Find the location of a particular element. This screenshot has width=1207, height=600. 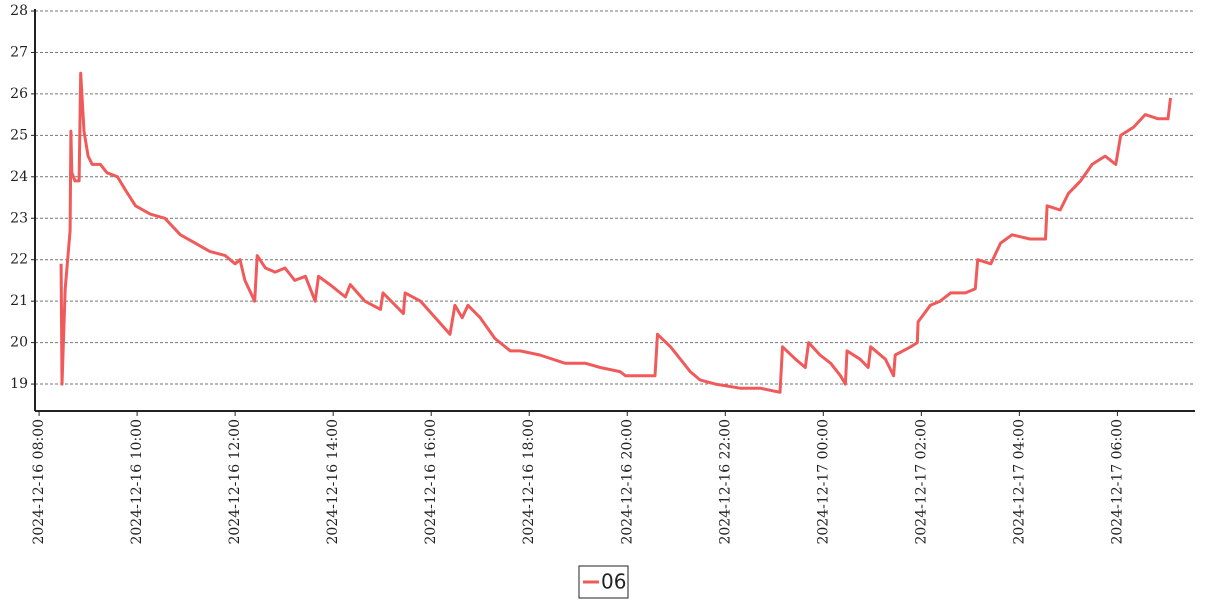

x-tick-label: 2024-12-17 02:00 is located at coordinates (921, 482).